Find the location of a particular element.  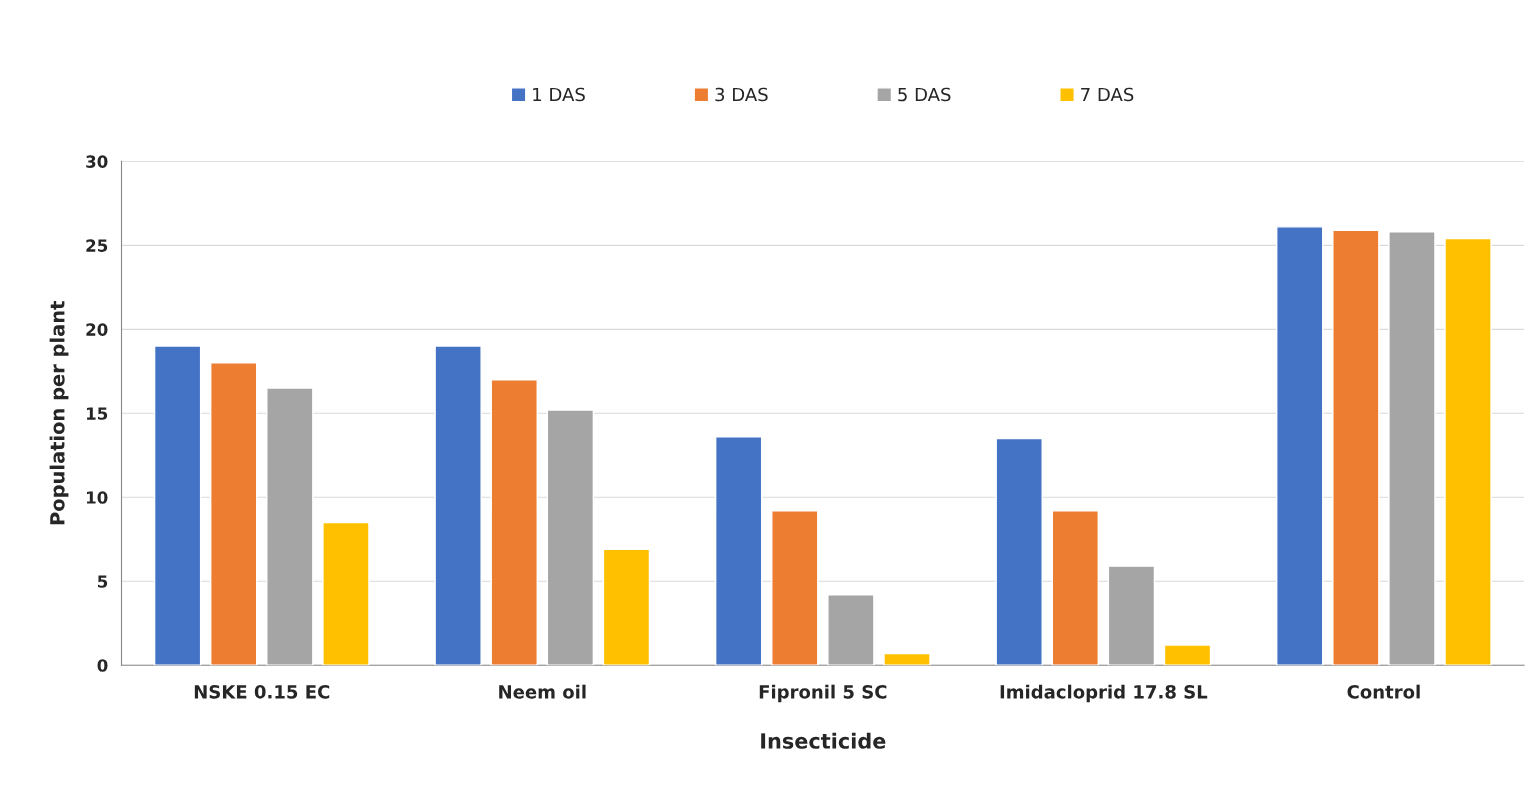

x-tick-label: NSKE 0.15 EC is located at coordinates (262, 691).